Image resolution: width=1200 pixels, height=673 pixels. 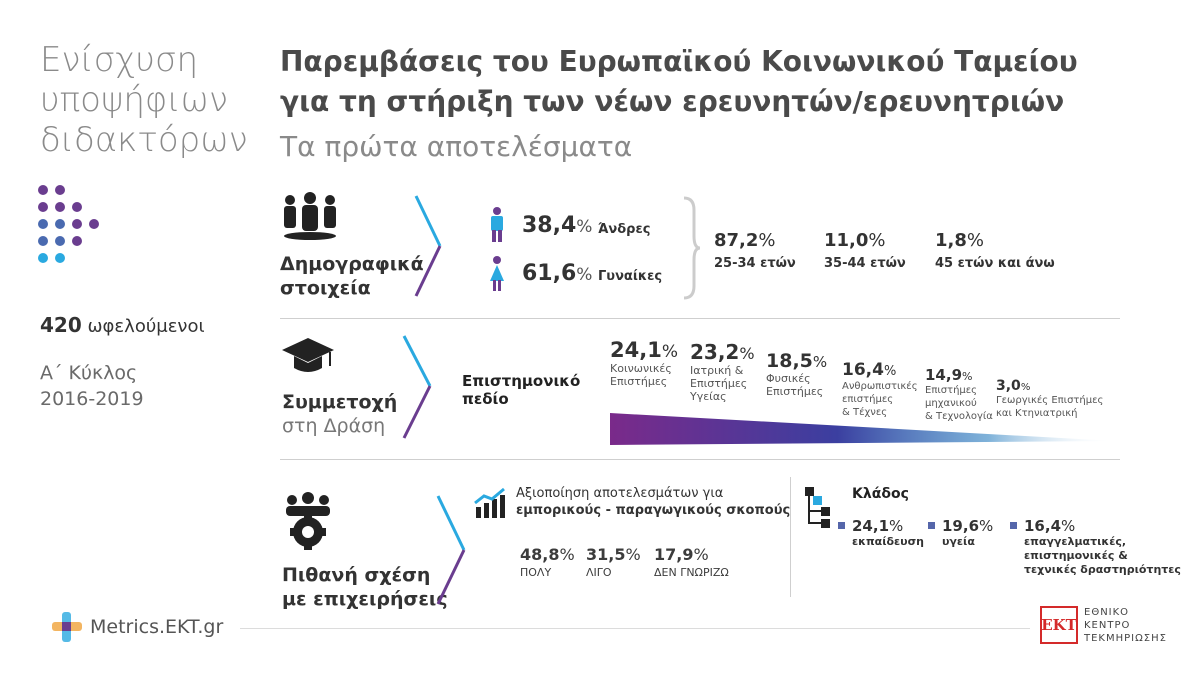 I want to click on field-value: 24,1%, so click(x=644, y=350).